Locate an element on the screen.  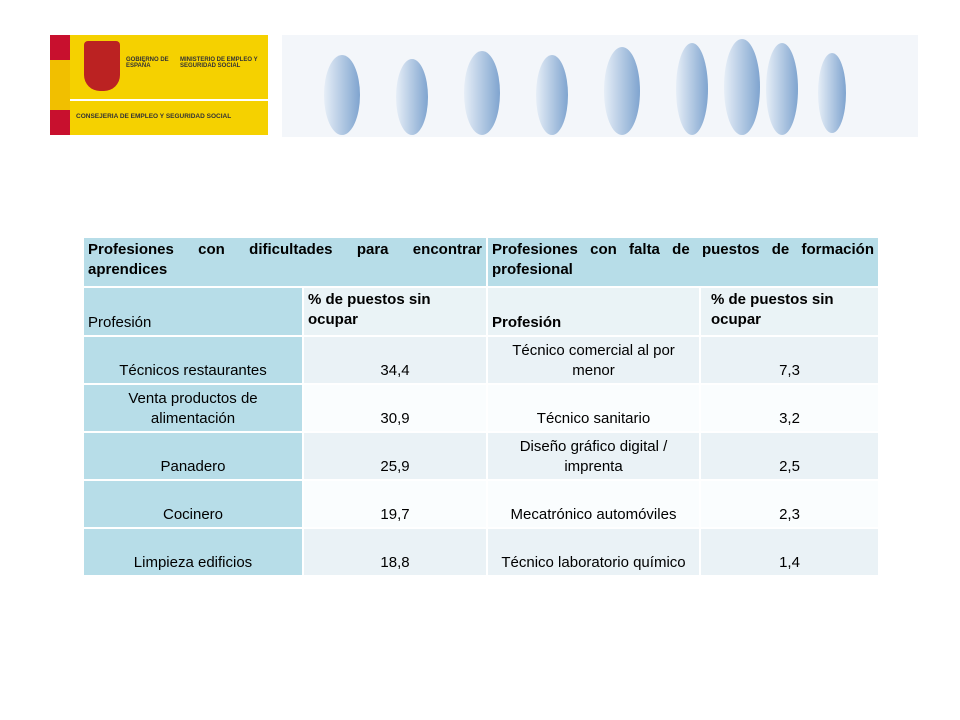
cell: Técnicos restaurantes is located at coordinates (193, 360).